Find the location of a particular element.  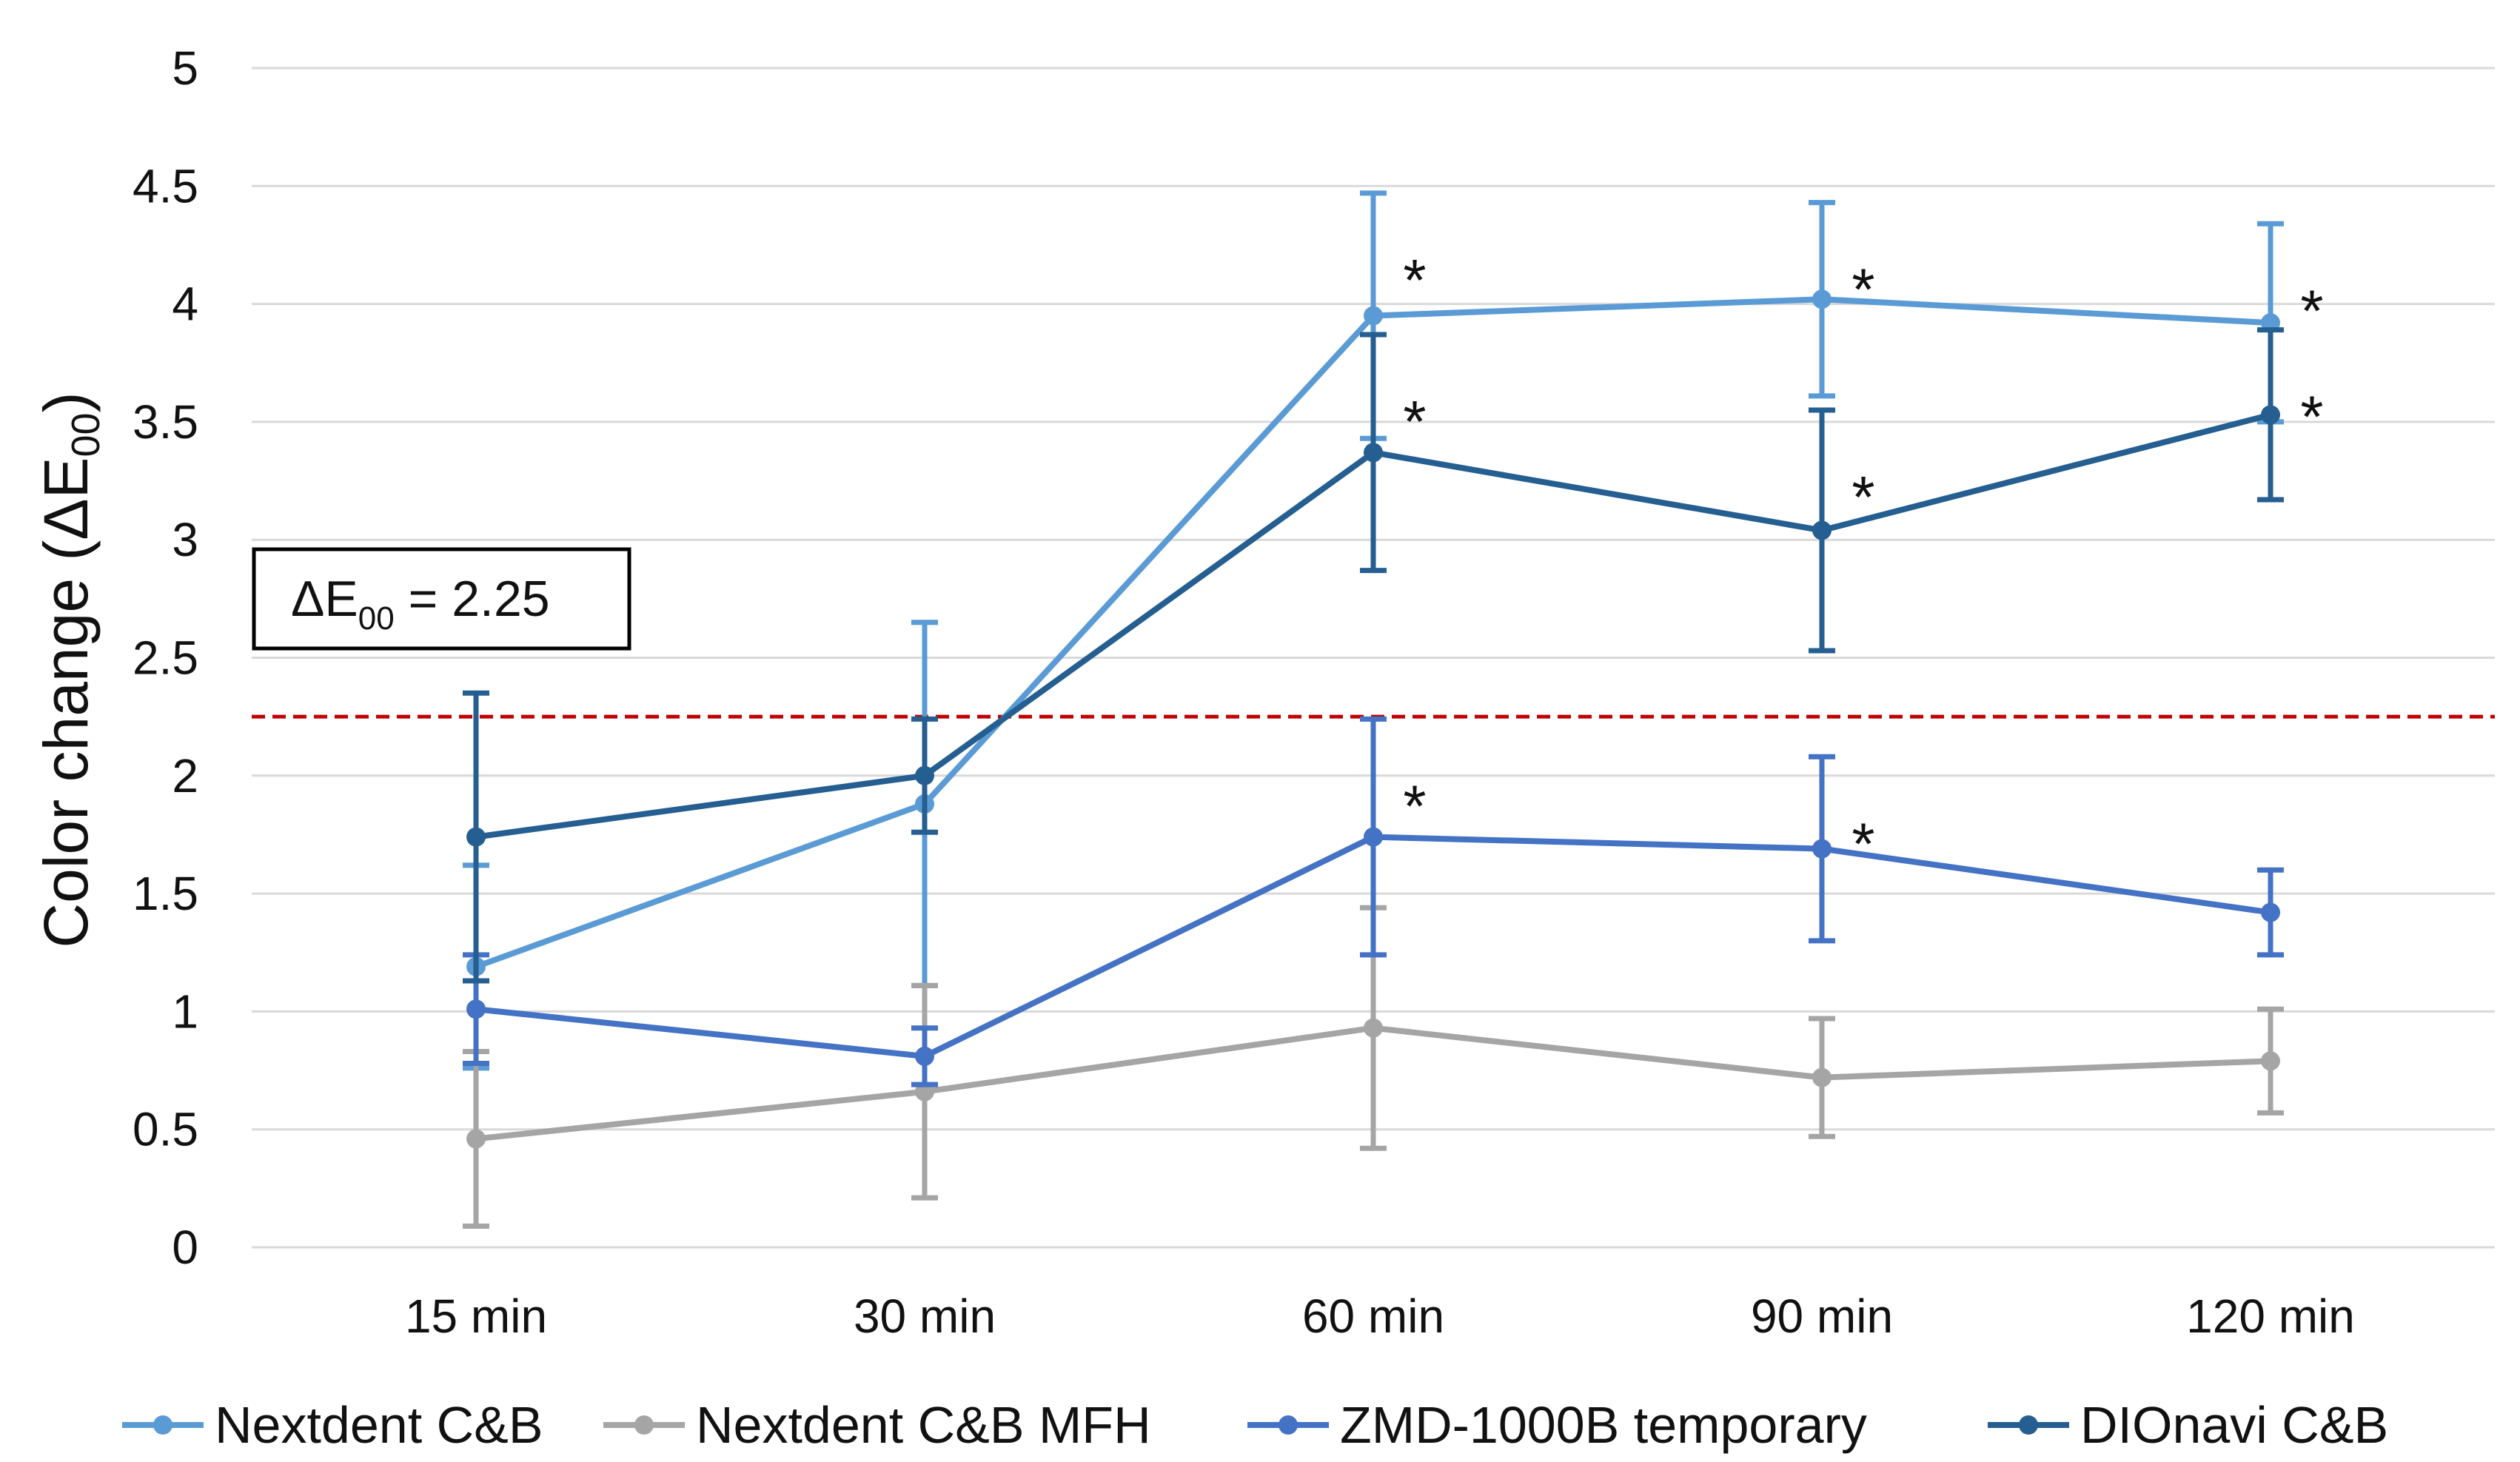

y-tick-label: 1 is located at coordinates (185, 1011).